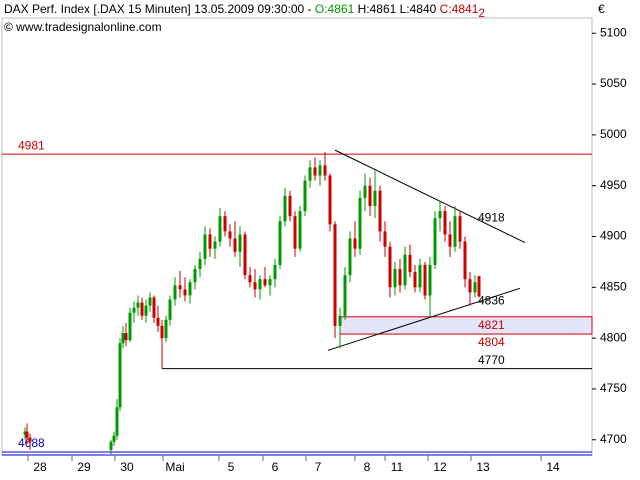  Describe the element at coordinates (84, 467) in the screenshot. I see `x-tick-label: 29` at that location.